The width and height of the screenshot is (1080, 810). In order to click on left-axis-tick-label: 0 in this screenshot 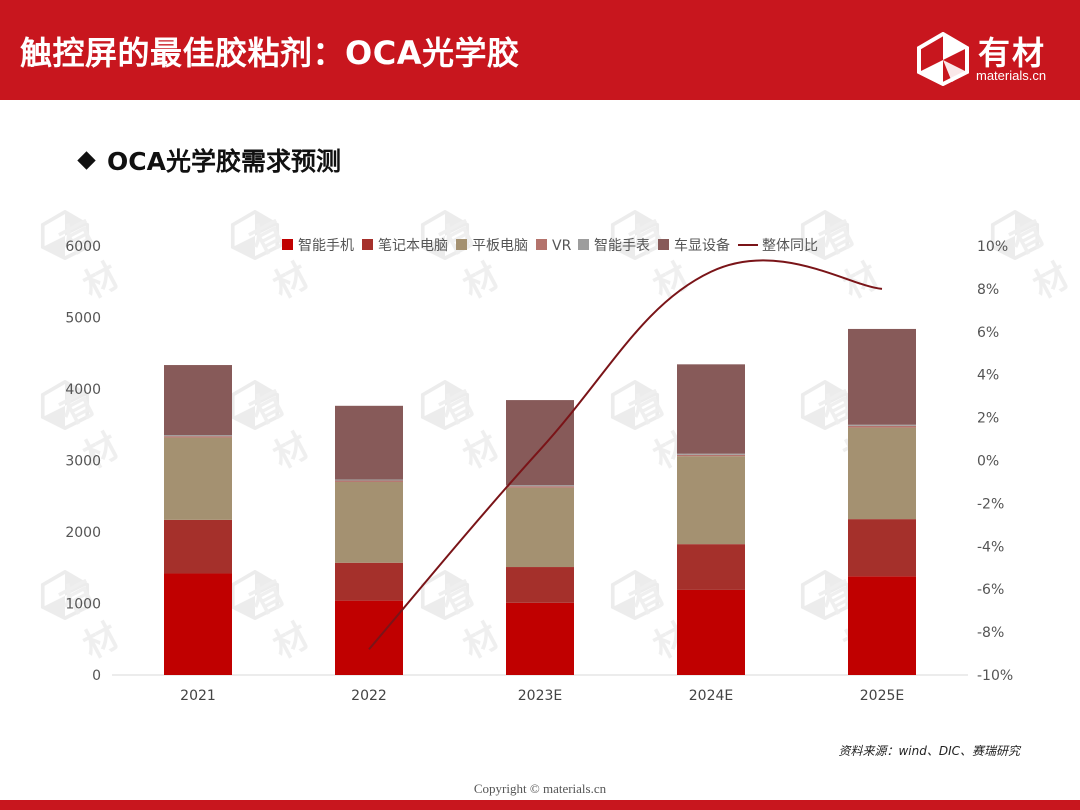, I will do `click(96, 676)`.